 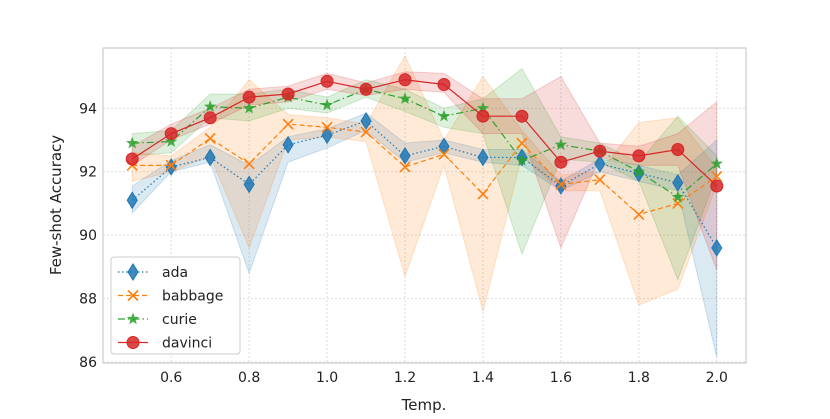 I want to click on legend-marker-davinci, so click(x=133, y=342).